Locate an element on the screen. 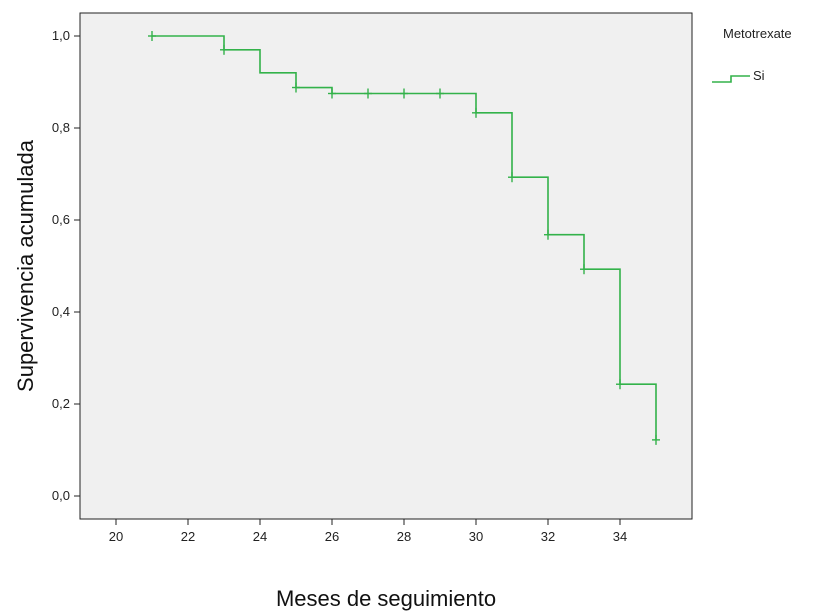 The height and width of the screenshot is (615, 832). x-tick-label: 26 is located at coordinates (332, 536).